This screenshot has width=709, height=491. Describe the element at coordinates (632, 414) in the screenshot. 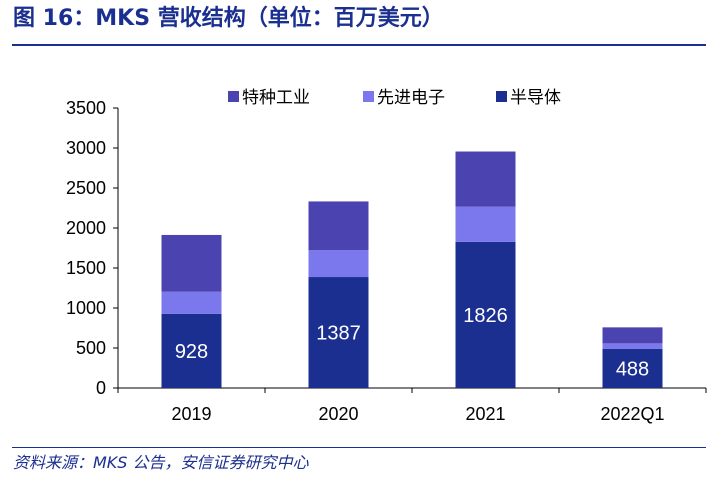

I see `x-tick-label: 2022Q1` at that location.